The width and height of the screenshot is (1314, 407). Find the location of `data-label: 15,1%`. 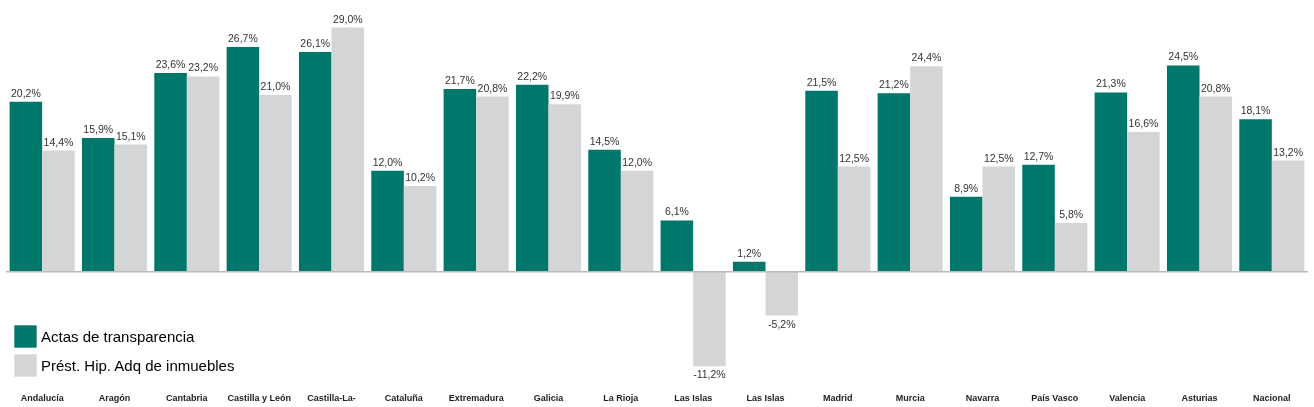

data-label: 15,1% is located at coordinates (130, 135).